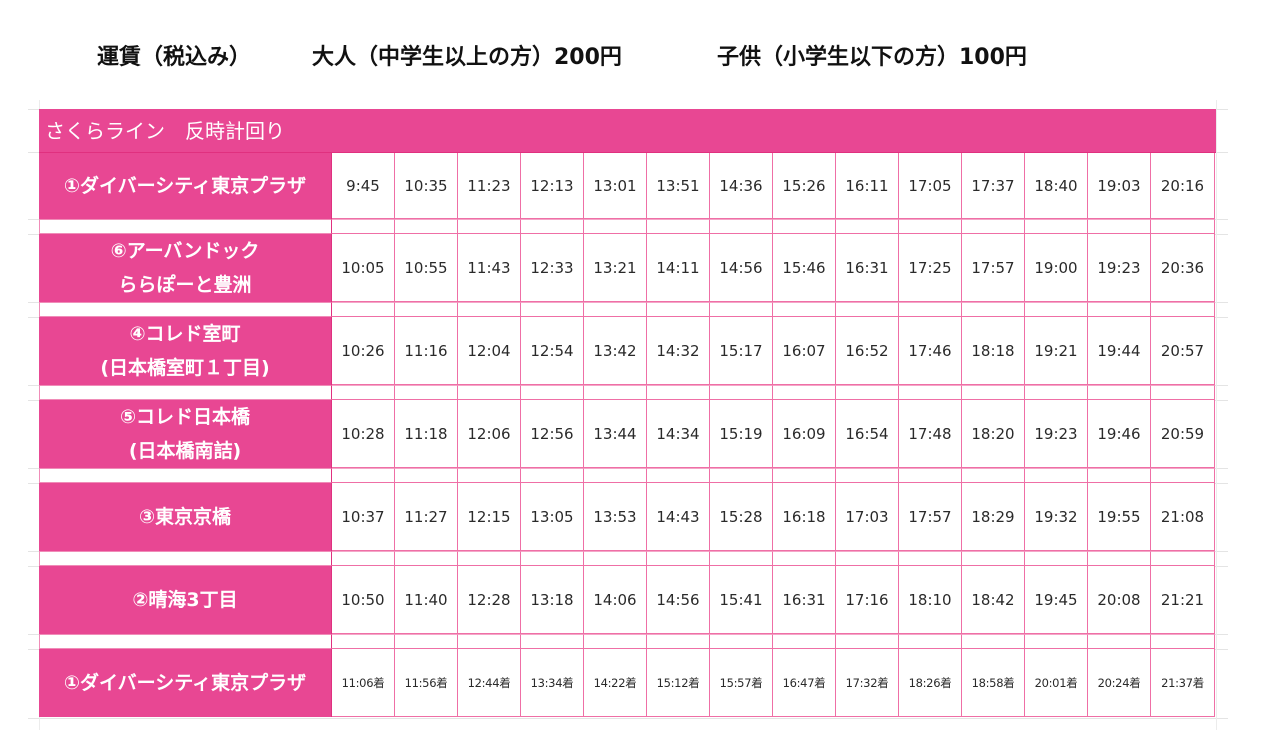  Describe the element at coordinates (185, 268) in the screenshot. I see `station-name: ⑥アーバンドック ららぽーと豊洲` at that location.